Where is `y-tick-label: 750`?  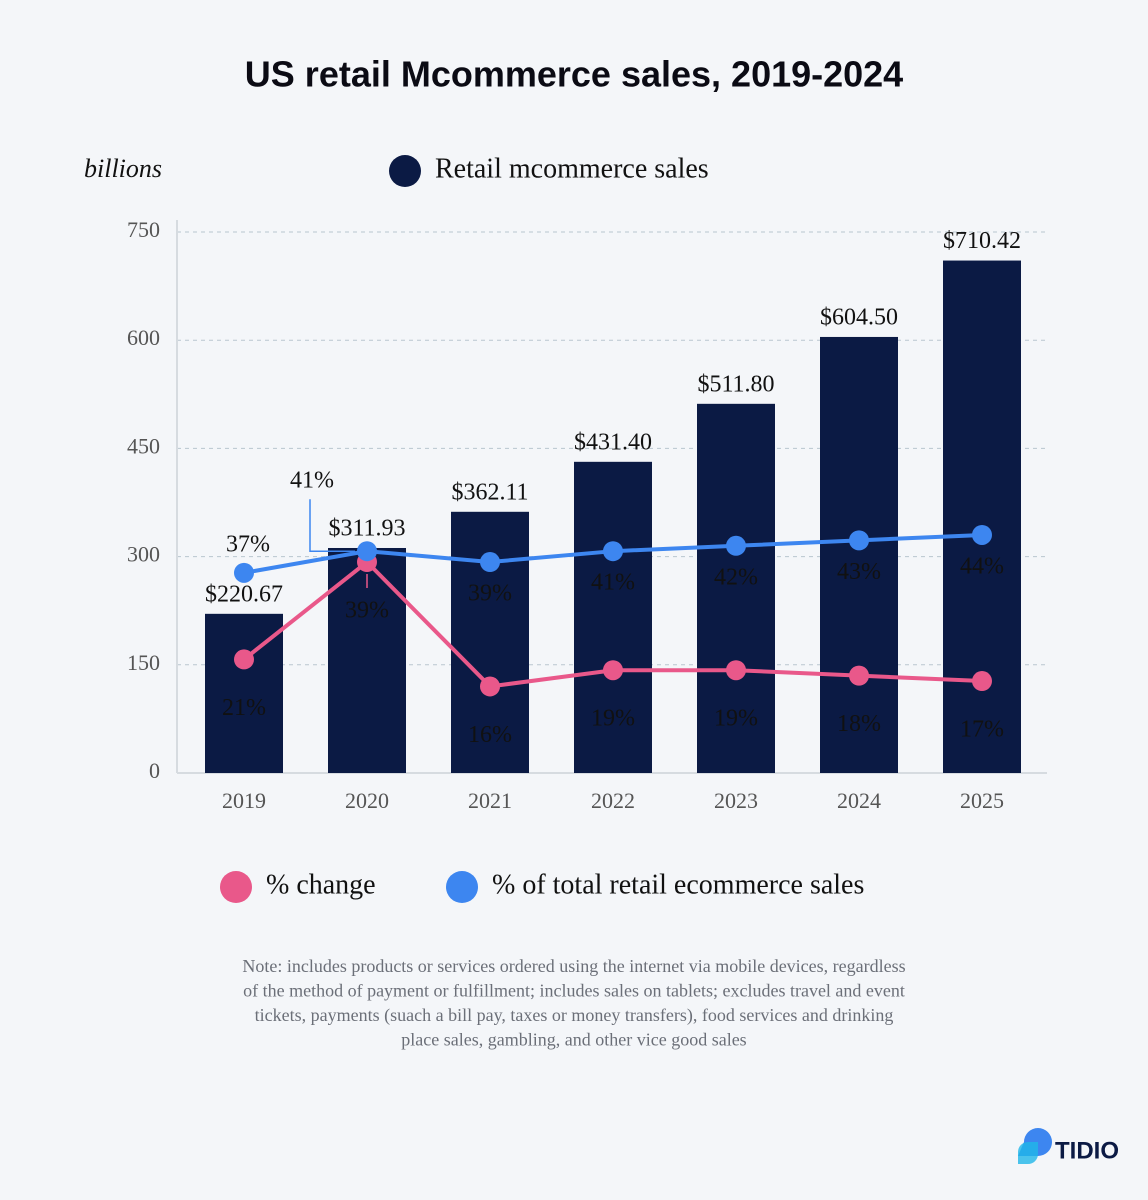 y-tick-label: 750 is located at coordinates (143, 229).